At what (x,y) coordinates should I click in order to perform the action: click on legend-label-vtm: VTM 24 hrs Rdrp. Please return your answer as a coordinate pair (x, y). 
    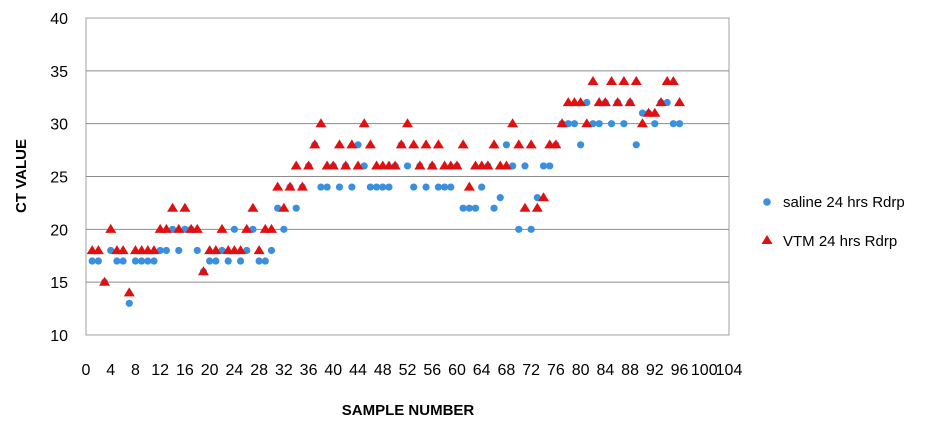
    Looking at the image, I should click on (840, 241).